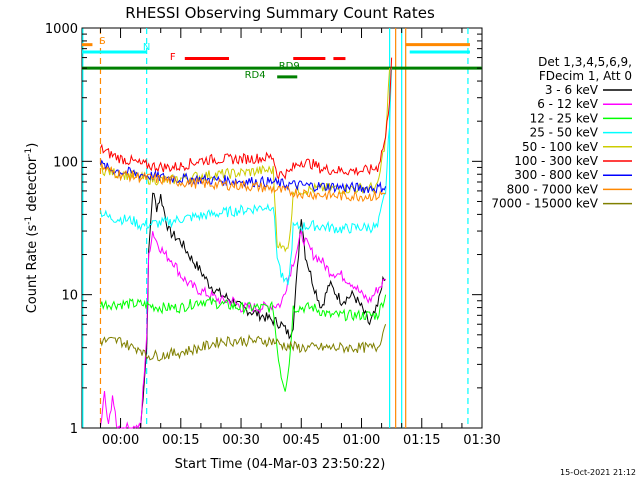 This screenshot has width=640, height=480. What do you see at coordinates (32, 228) in the screenshot?
I see `y-axis-label: Count Rate (s-1 detector-1)` at bounding box center [32, 228].